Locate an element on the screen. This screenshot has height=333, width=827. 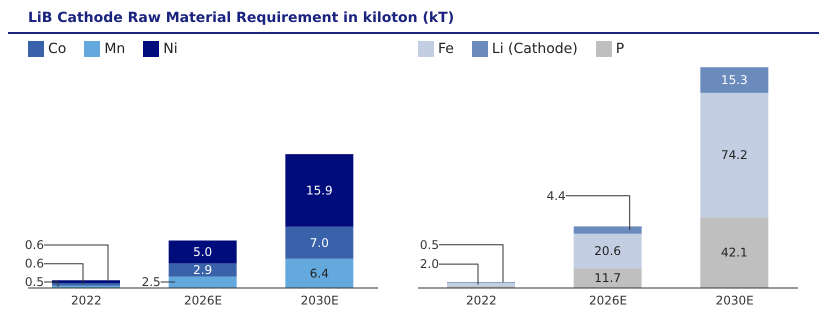
chart-title: LiB Cathode Raw Material Requirement in kiloton (kT) is located at coordinates (413, 21).